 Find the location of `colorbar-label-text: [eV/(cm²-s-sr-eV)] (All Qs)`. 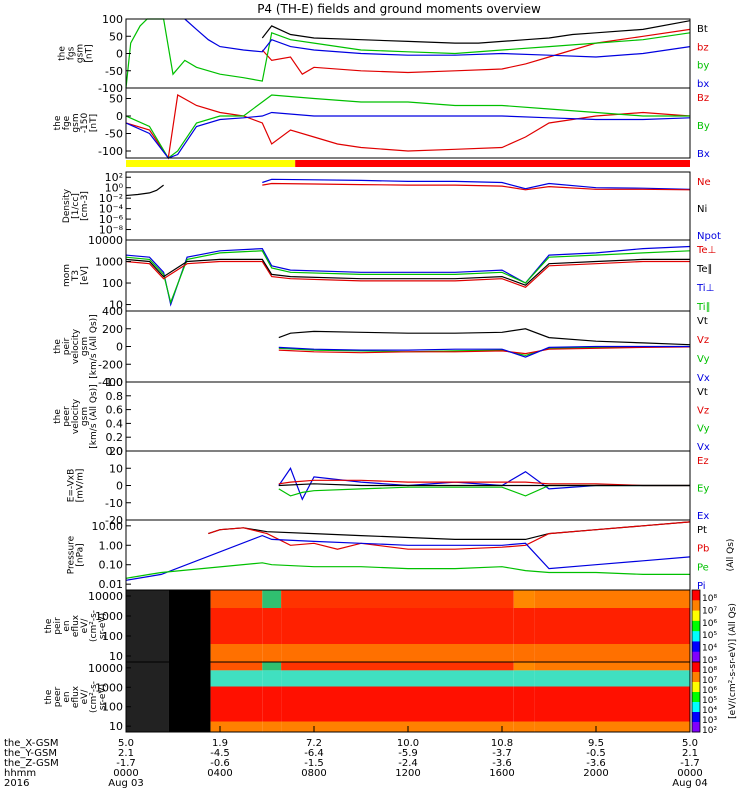

colorbar-label-text: [eV/(cm²-s-sr-eV)] (All Qs) is located at coordinates (733, 661).